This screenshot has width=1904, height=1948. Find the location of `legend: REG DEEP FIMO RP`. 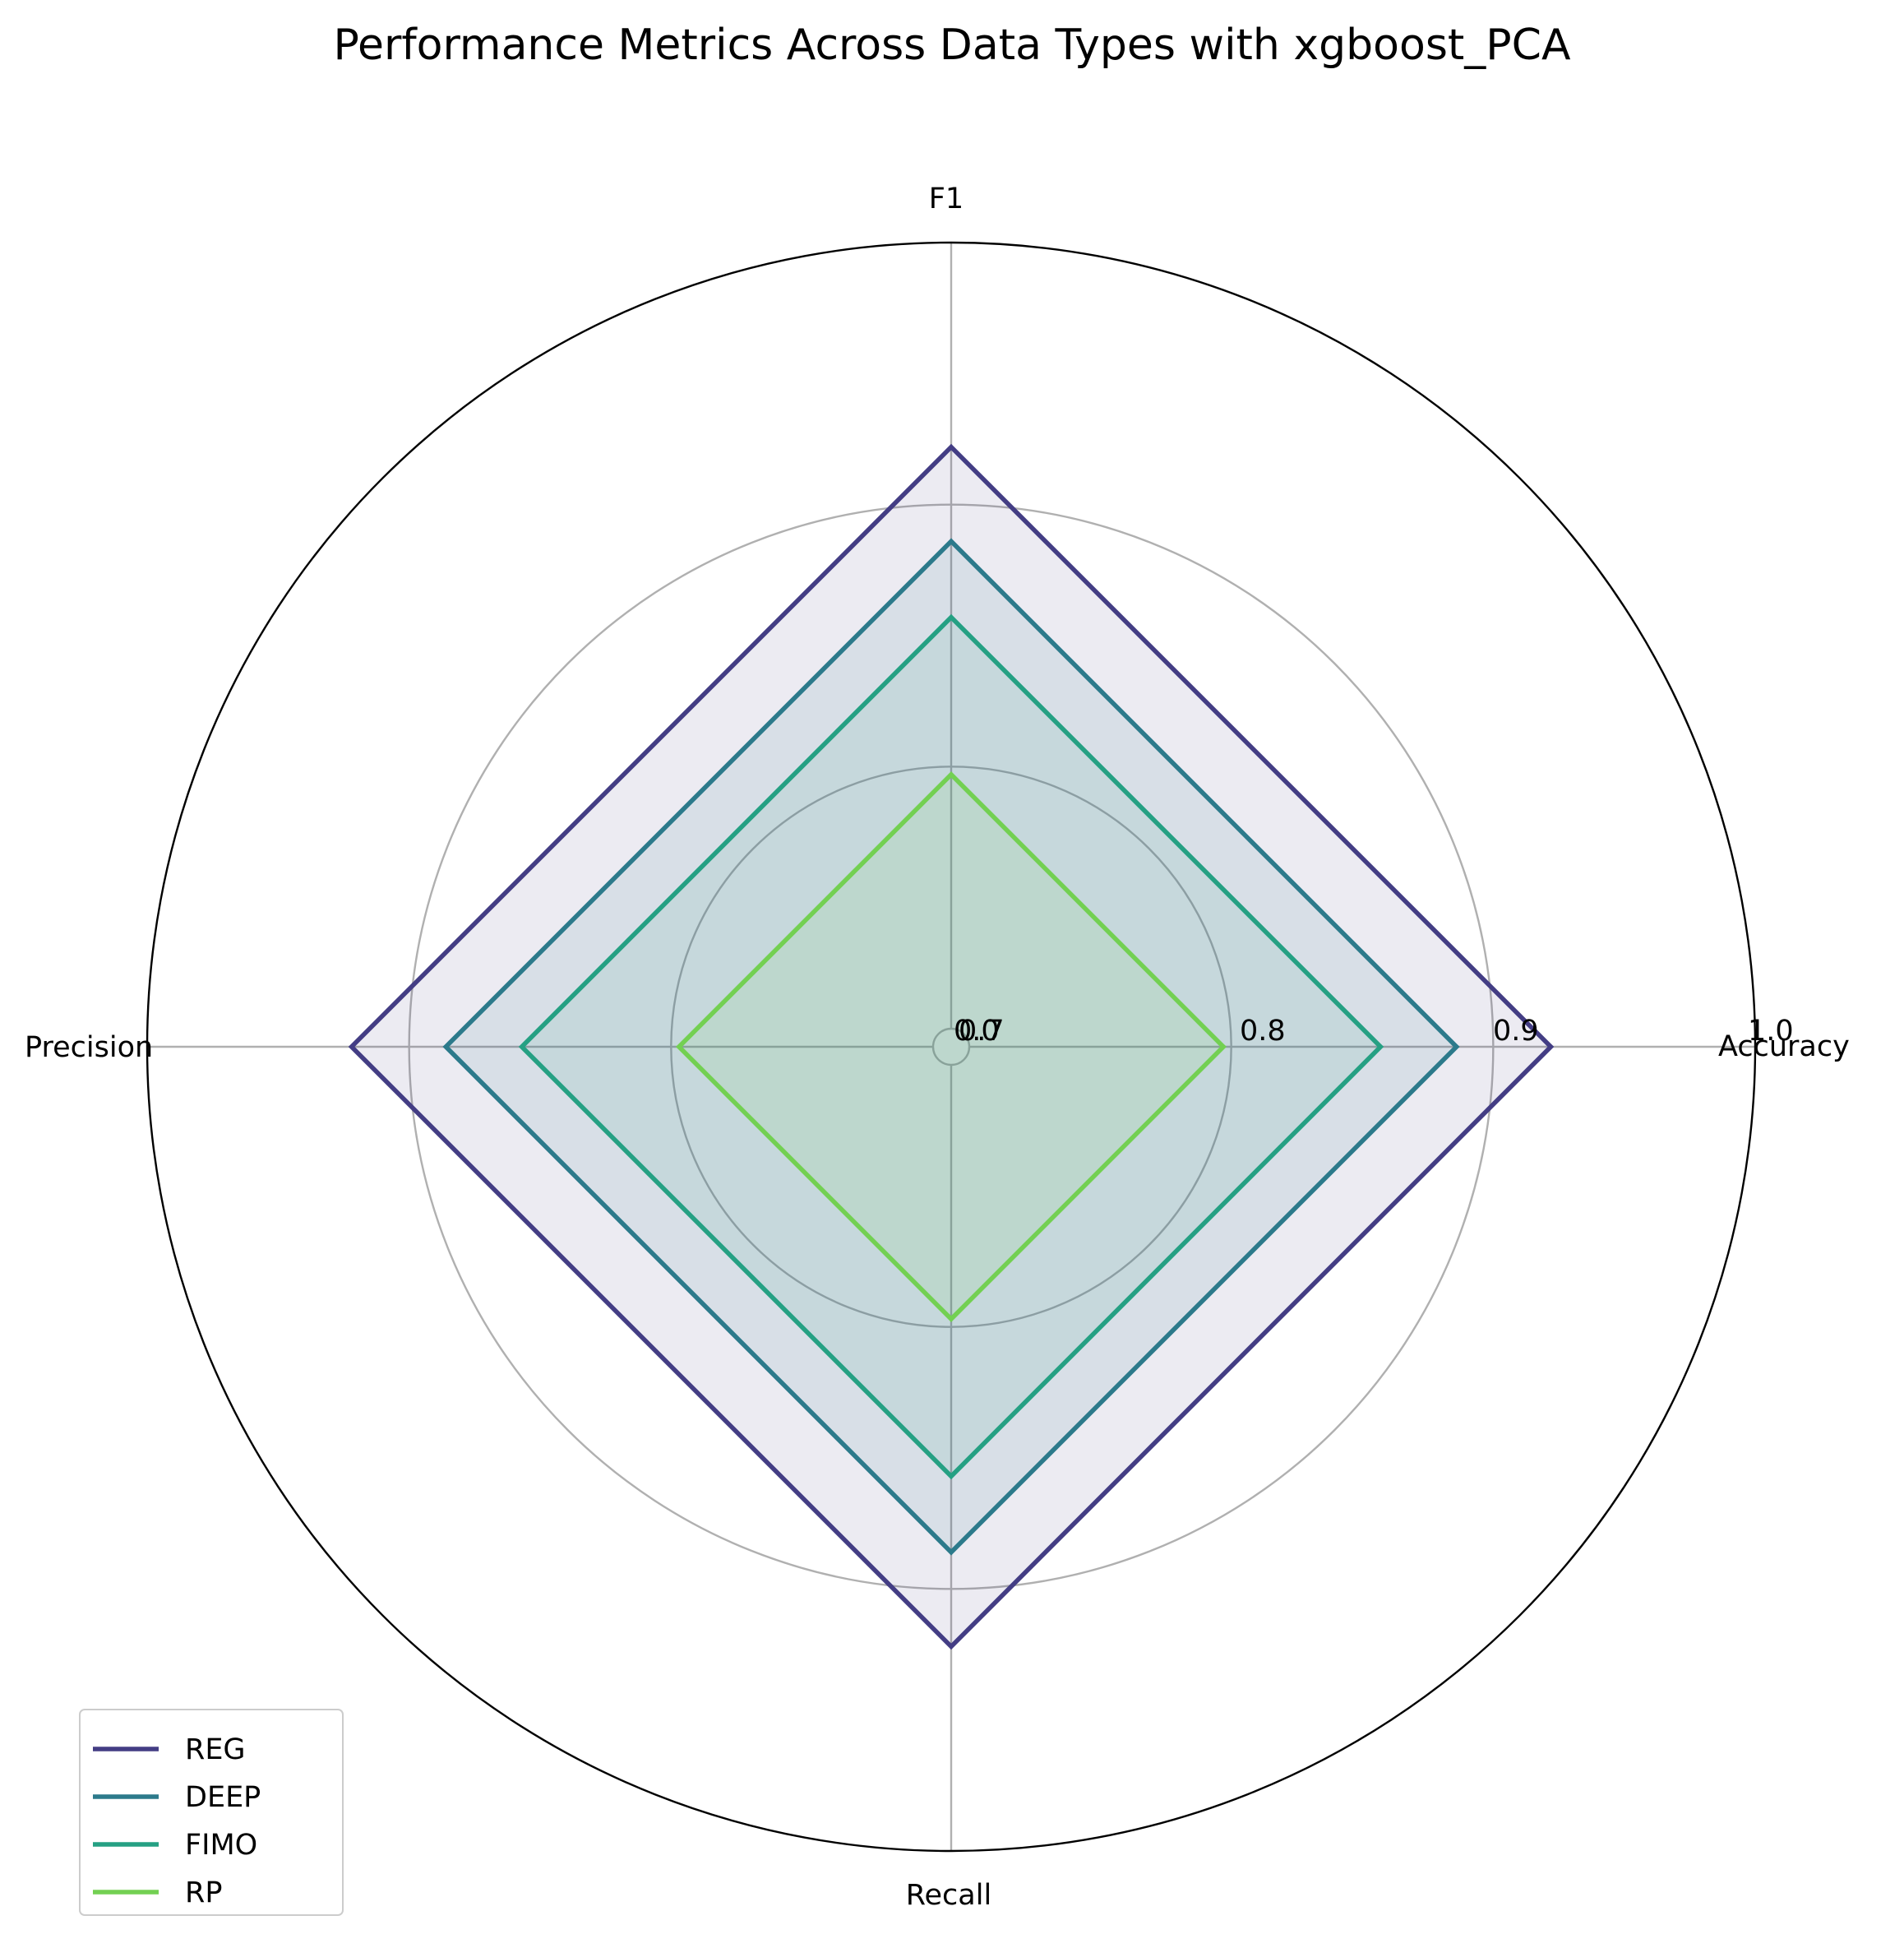

legend: REG DEEP FIMO RP is located at coordinates (211, 1813).